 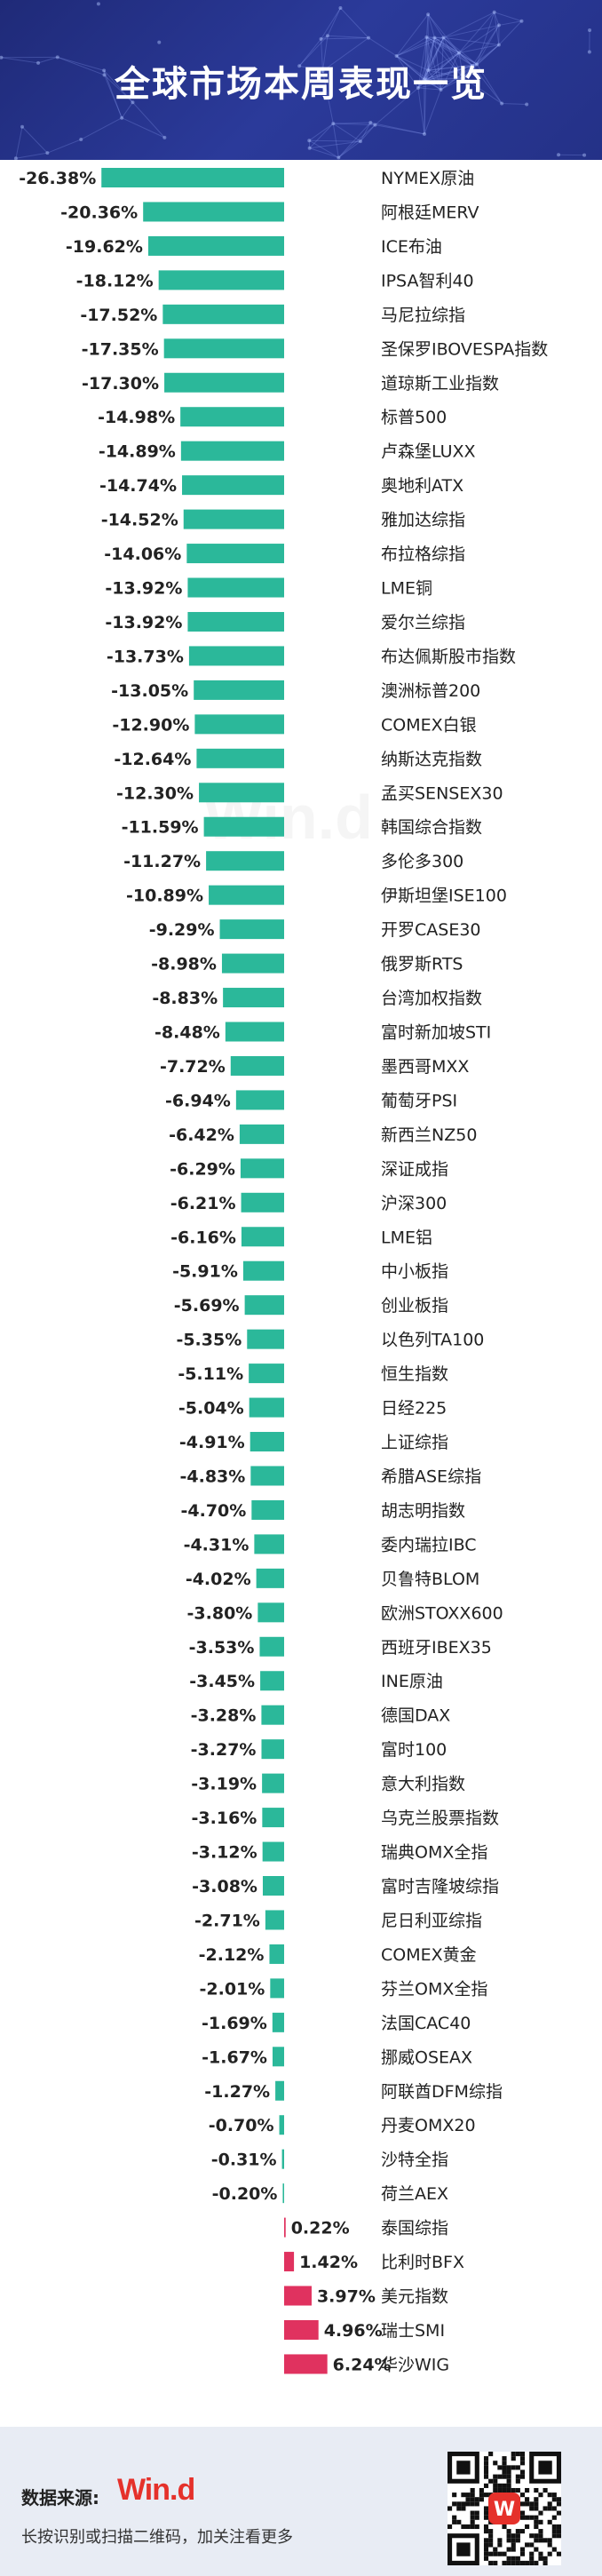 What do you see at coordinates (423, 554) in the screenshot?
I see `category-label: 布拉格综指` at bounding box center [423, 554].